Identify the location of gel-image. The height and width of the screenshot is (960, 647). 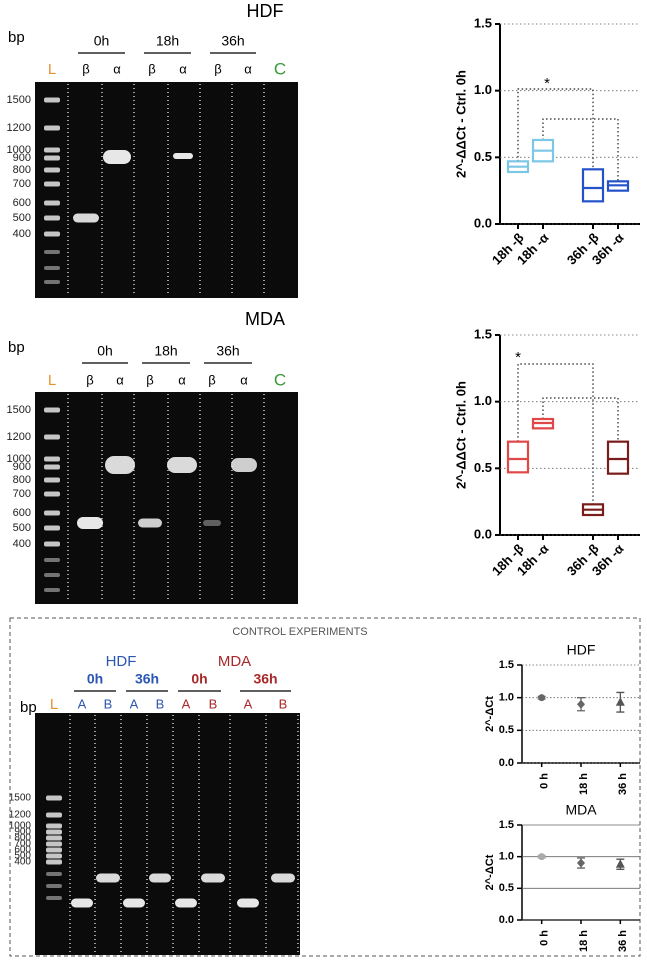
(166, 498).